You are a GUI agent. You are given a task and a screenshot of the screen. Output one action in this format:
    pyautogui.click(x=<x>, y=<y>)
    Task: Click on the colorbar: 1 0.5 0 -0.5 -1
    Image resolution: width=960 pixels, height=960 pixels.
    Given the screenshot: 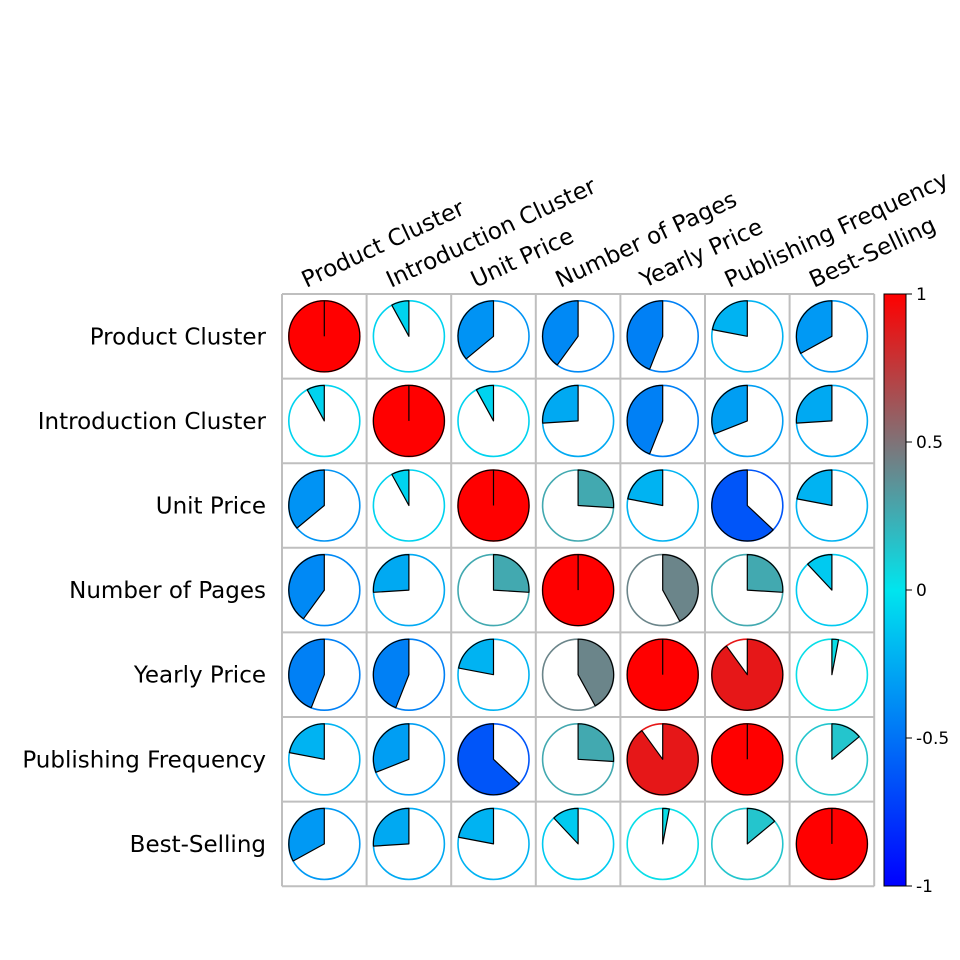 What is the action you would take?
    pyautogui.click(x=916, y=591)
    